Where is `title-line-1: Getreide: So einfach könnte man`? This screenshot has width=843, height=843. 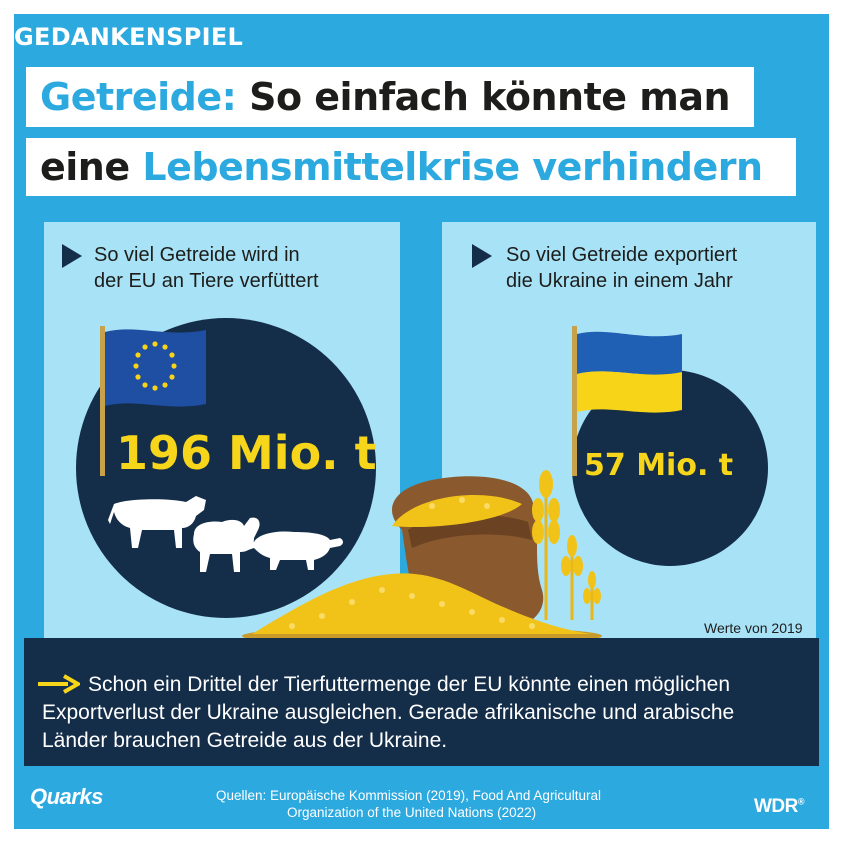
title-line-1: Getreide: So einfach könnte man is located at coordinates (390, 97).